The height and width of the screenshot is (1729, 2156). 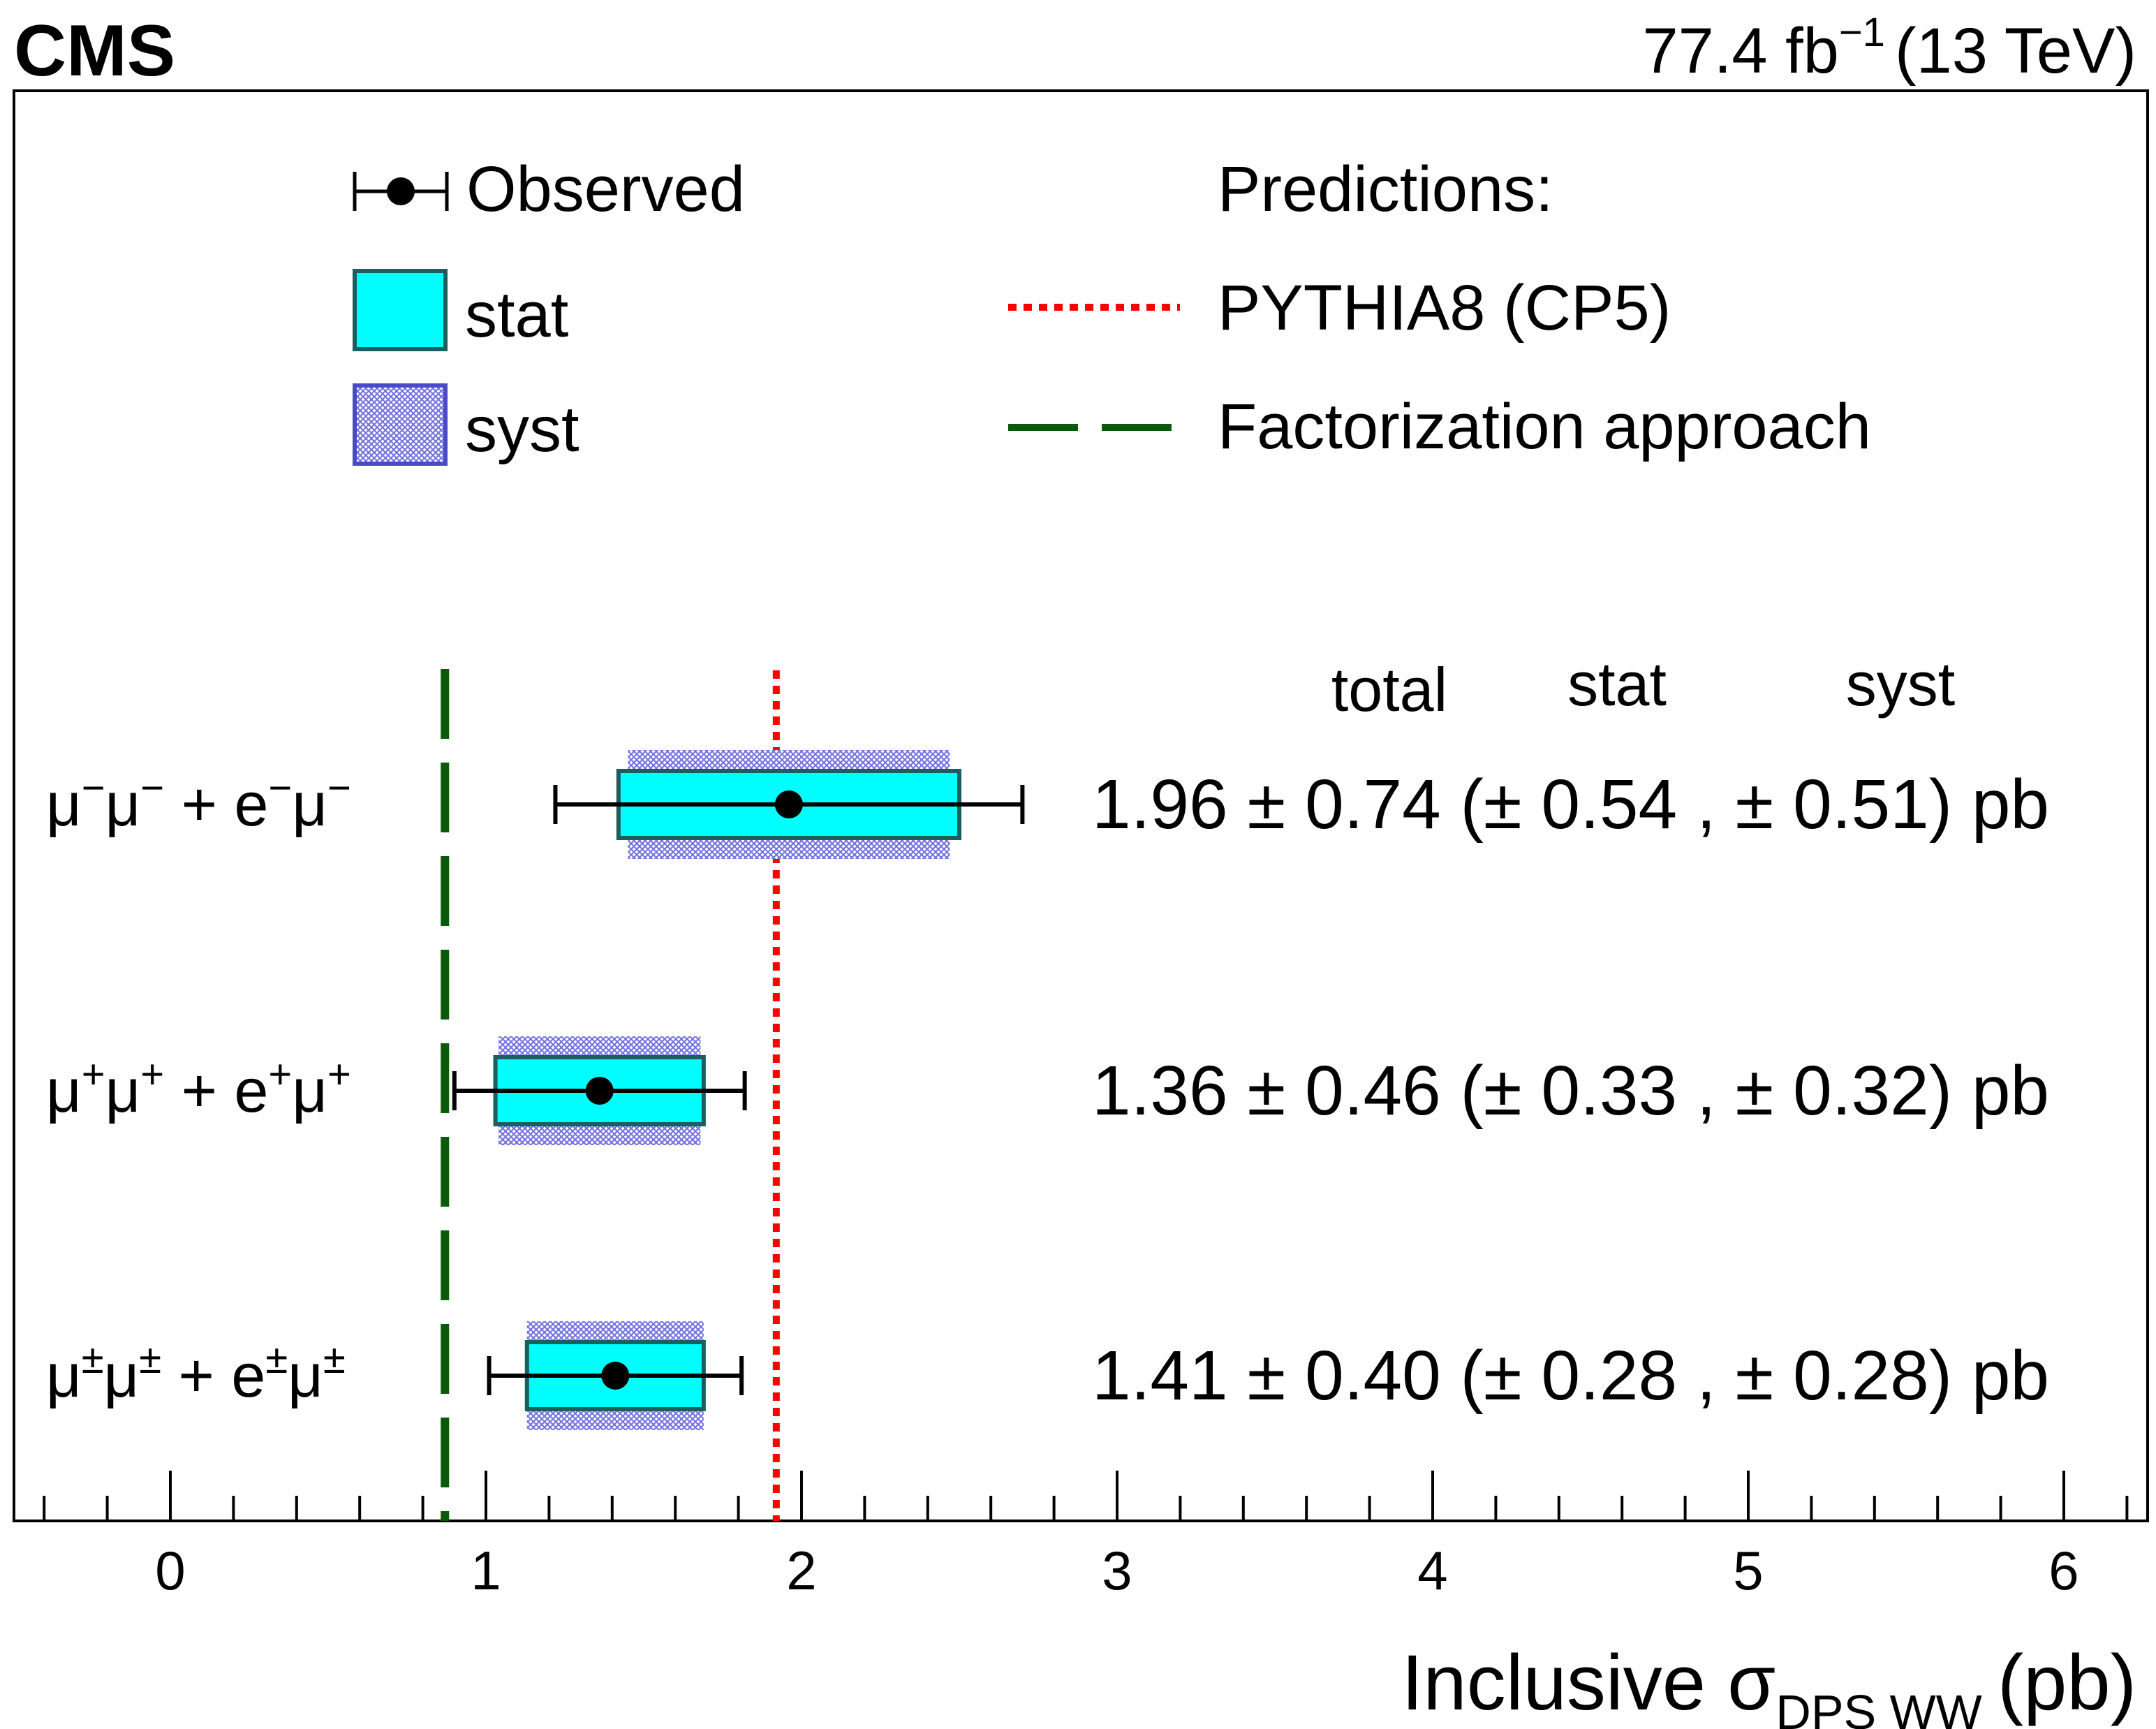 What do you see at coordinates (1570, 1091) in the screenshot?
I see `result-text: 1.36 ± 0.46 (± 0.33 , ± 0.32) pb` at bounding box center [1570, 1091].